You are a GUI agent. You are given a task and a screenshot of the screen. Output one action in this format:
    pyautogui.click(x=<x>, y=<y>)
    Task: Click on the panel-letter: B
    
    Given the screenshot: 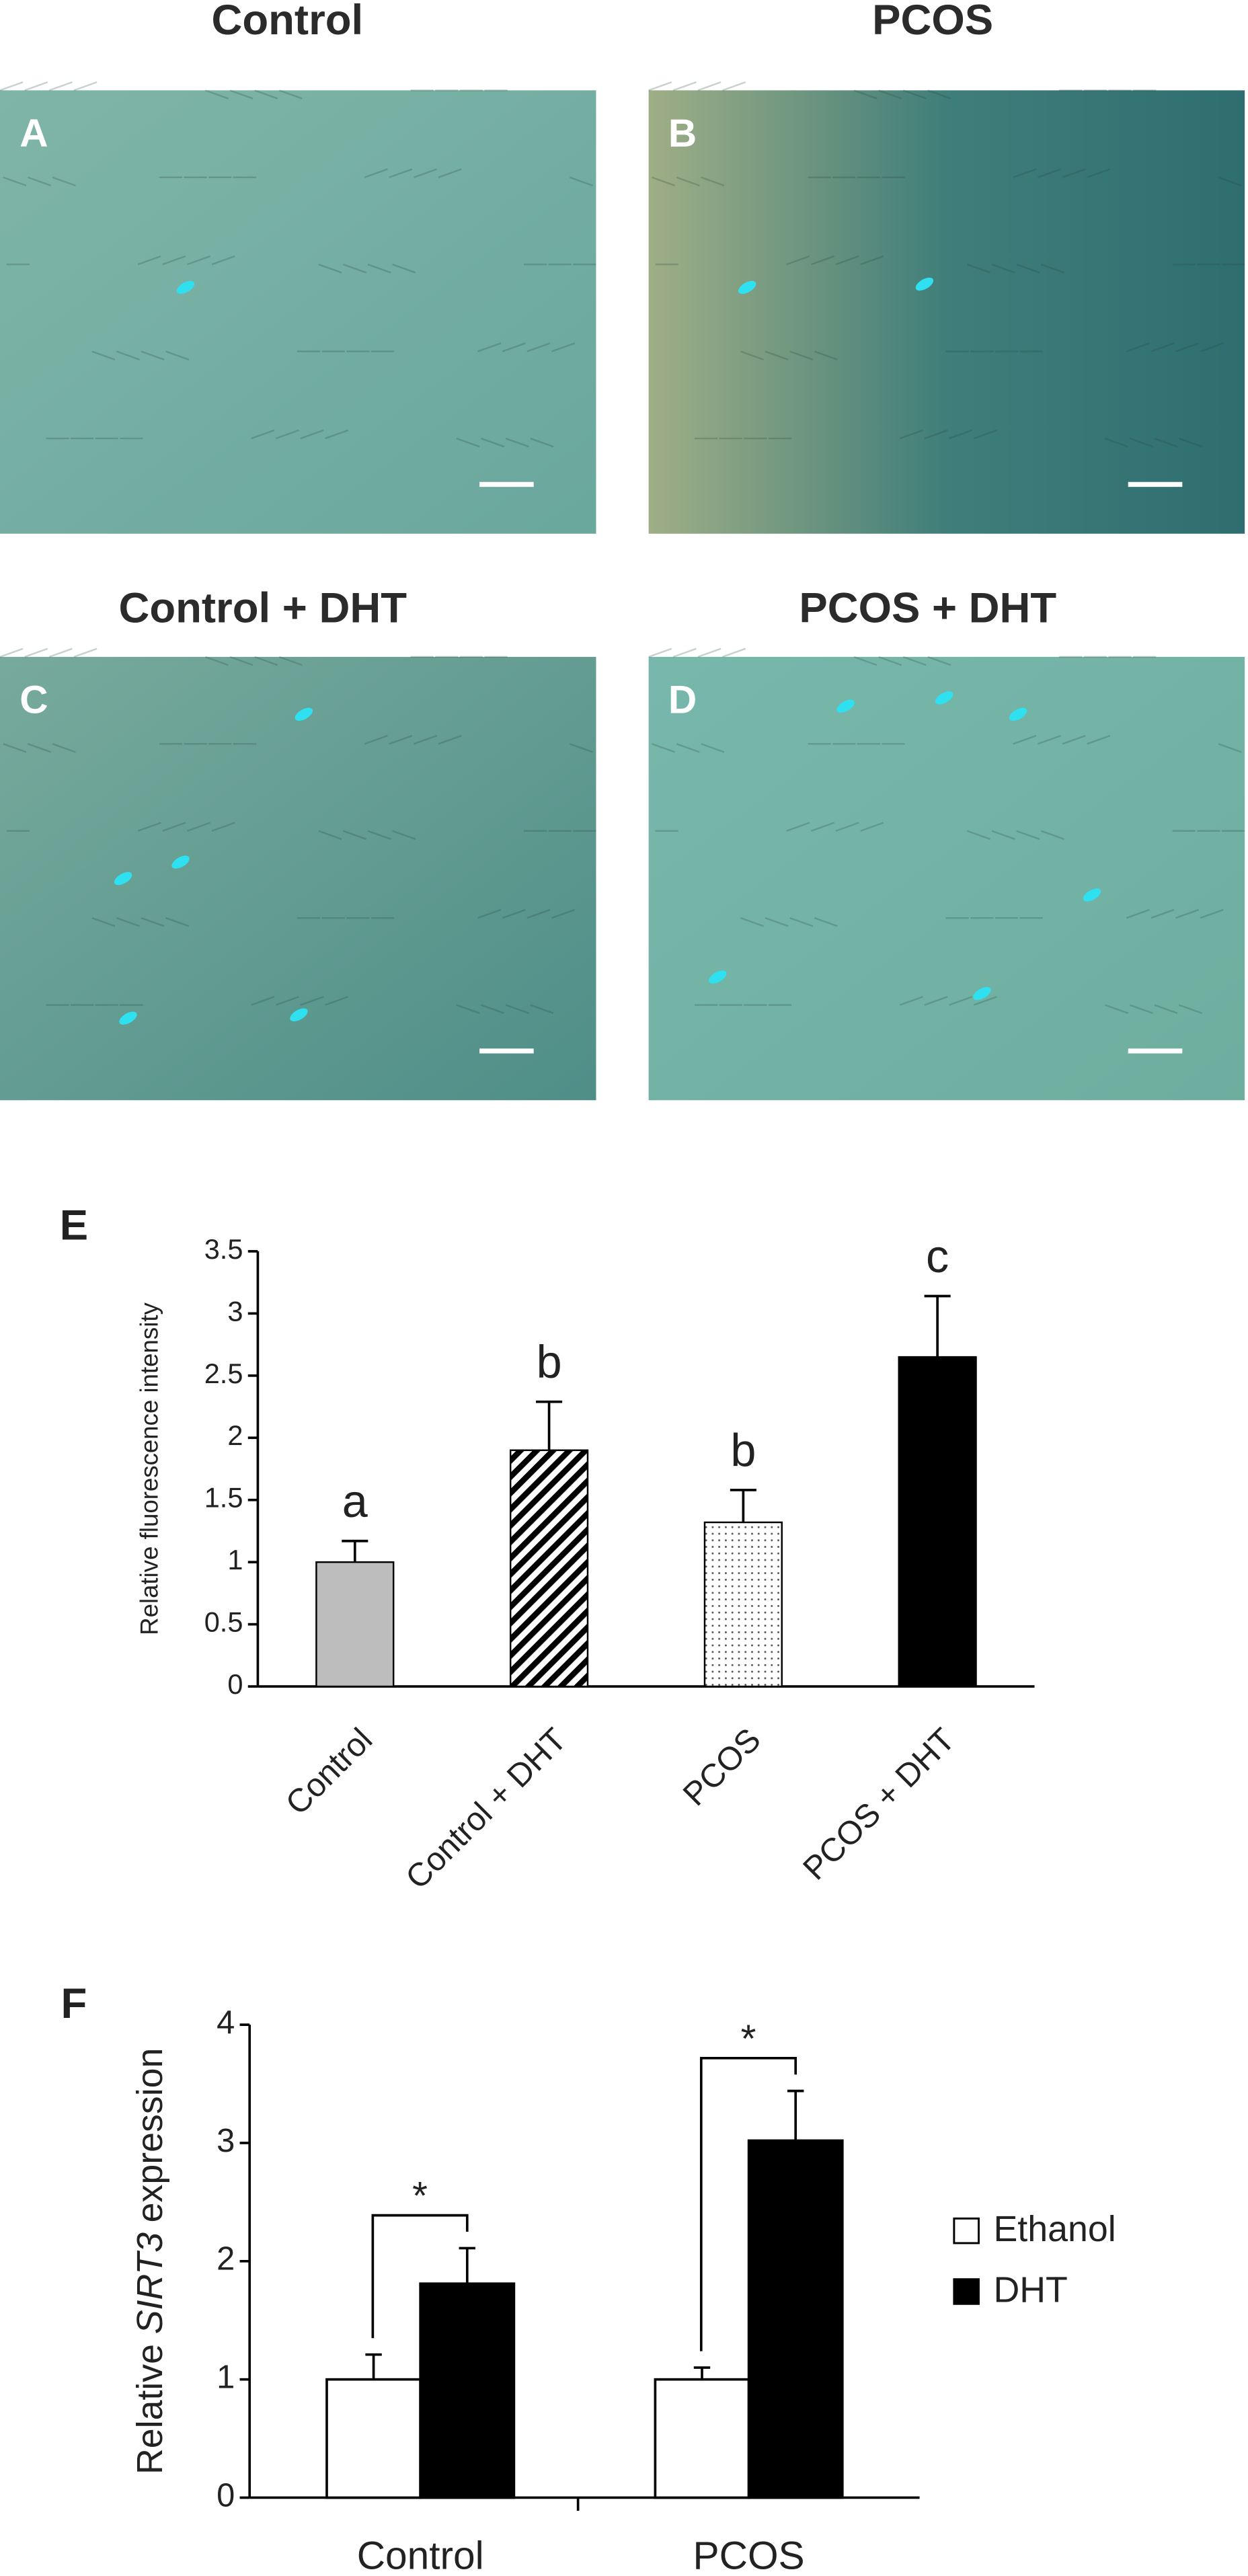 What is the action you would take?
    pyautogui.click(x=682, y=133)
    